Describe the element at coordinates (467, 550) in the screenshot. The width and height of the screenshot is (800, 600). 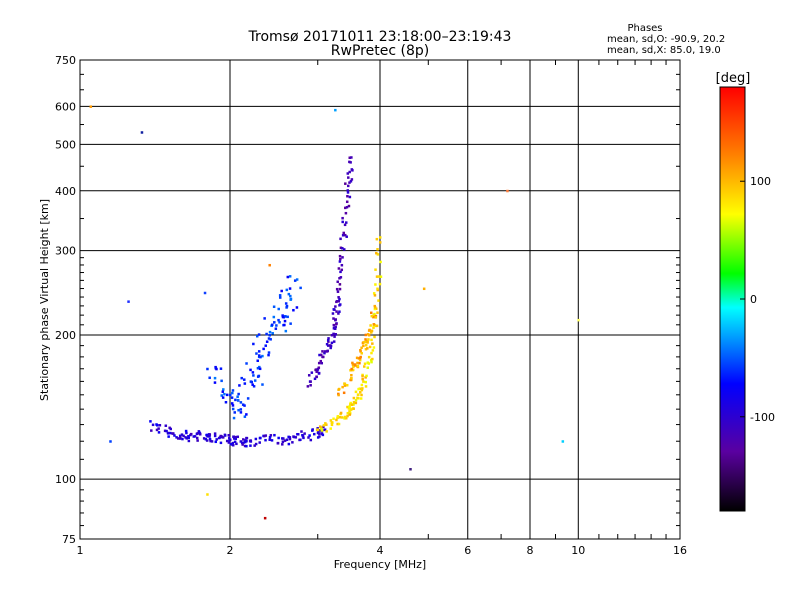
I see `x-tick-label: 6` at that location.